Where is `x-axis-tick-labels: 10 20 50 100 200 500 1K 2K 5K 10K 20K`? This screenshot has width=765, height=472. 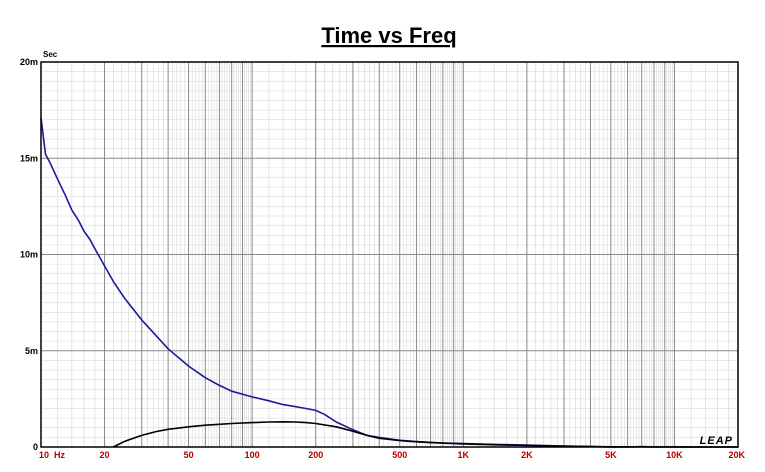 x-axis-tick-labels: 10 20 50 100 200 500 1K 2K 5K 10K 20K is located at coordinates (392, 455).